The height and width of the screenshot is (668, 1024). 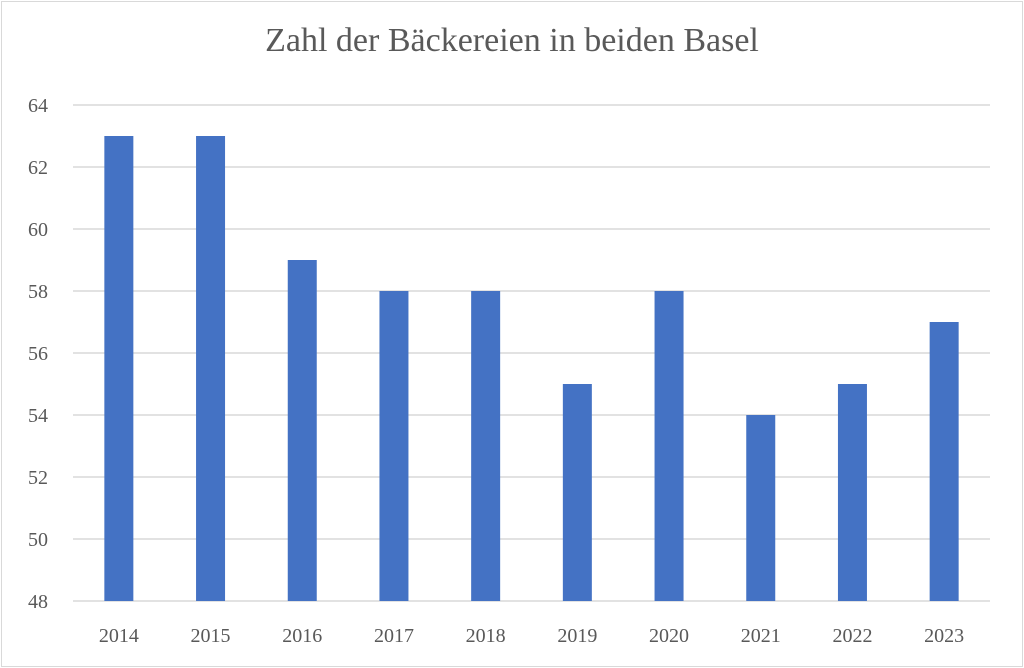 I want to click on bar-2015, so click(x=211, y=368).